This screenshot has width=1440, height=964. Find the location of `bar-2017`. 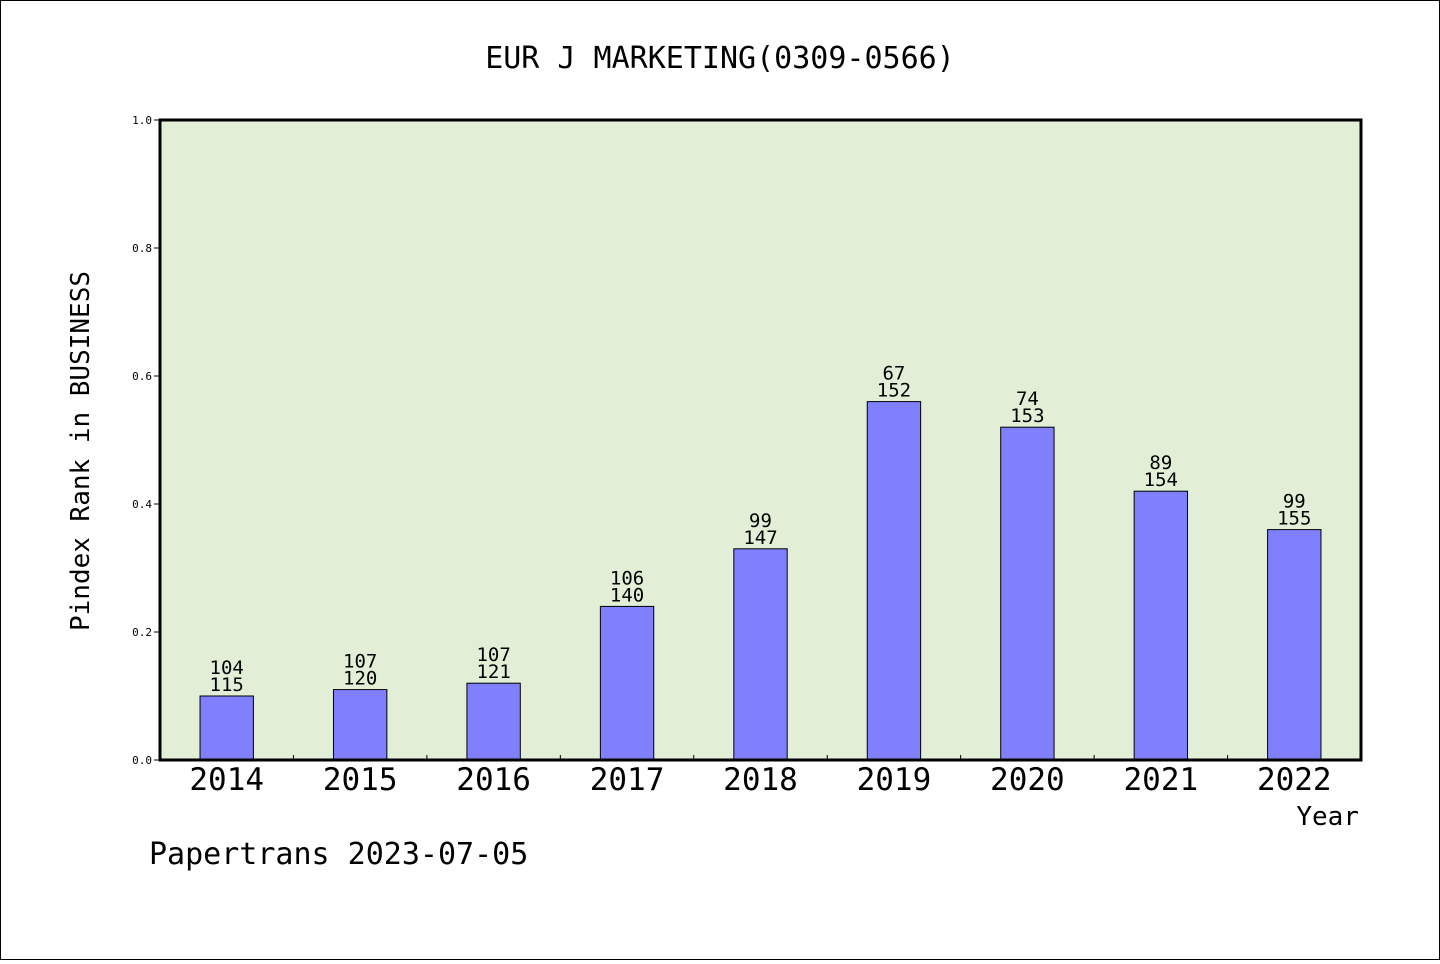

bar-2017 is located at coordinates (627, 683).